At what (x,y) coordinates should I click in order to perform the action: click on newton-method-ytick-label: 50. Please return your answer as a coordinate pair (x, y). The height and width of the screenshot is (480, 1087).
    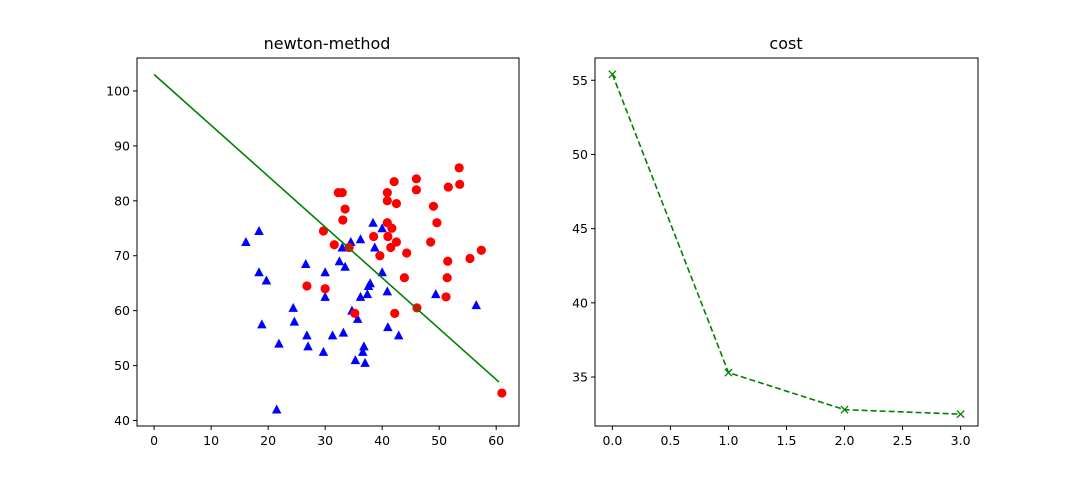
    Looking at the image, I should click on (122, 365).